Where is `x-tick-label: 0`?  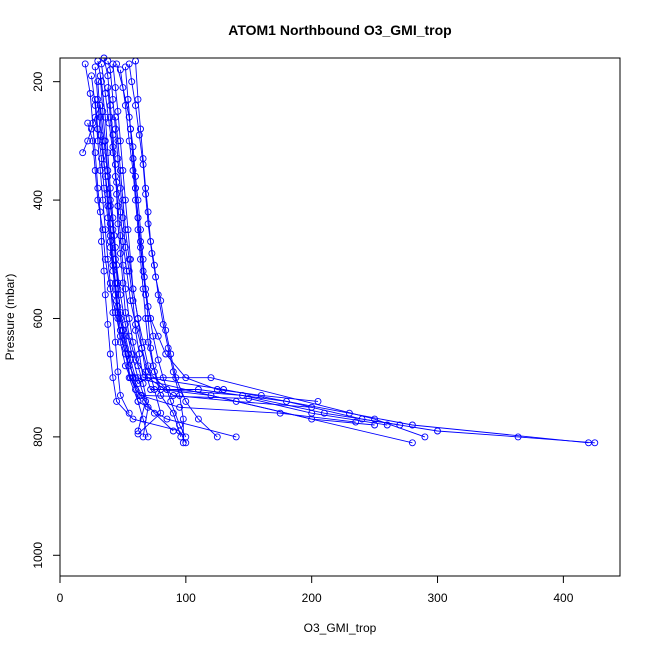 x-tick-label: 0 is located at coordinates (60, 598).